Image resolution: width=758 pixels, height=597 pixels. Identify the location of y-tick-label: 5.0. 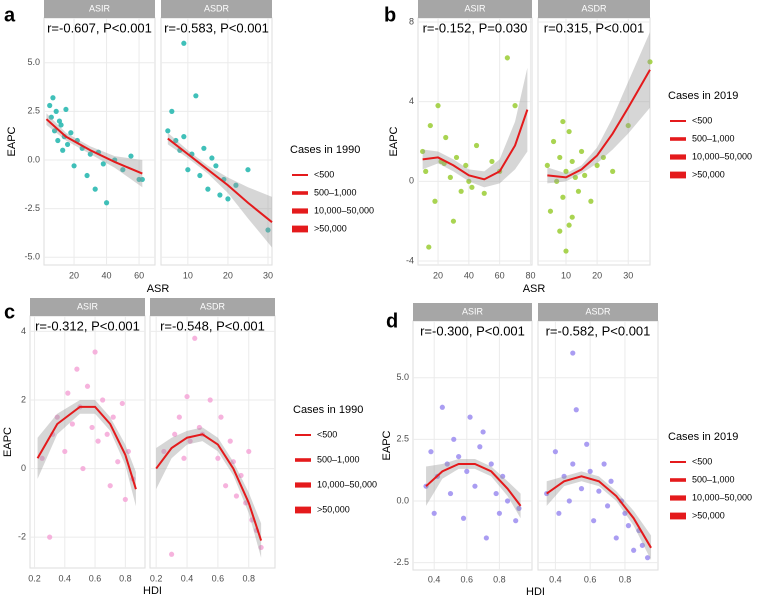
(33, 62).